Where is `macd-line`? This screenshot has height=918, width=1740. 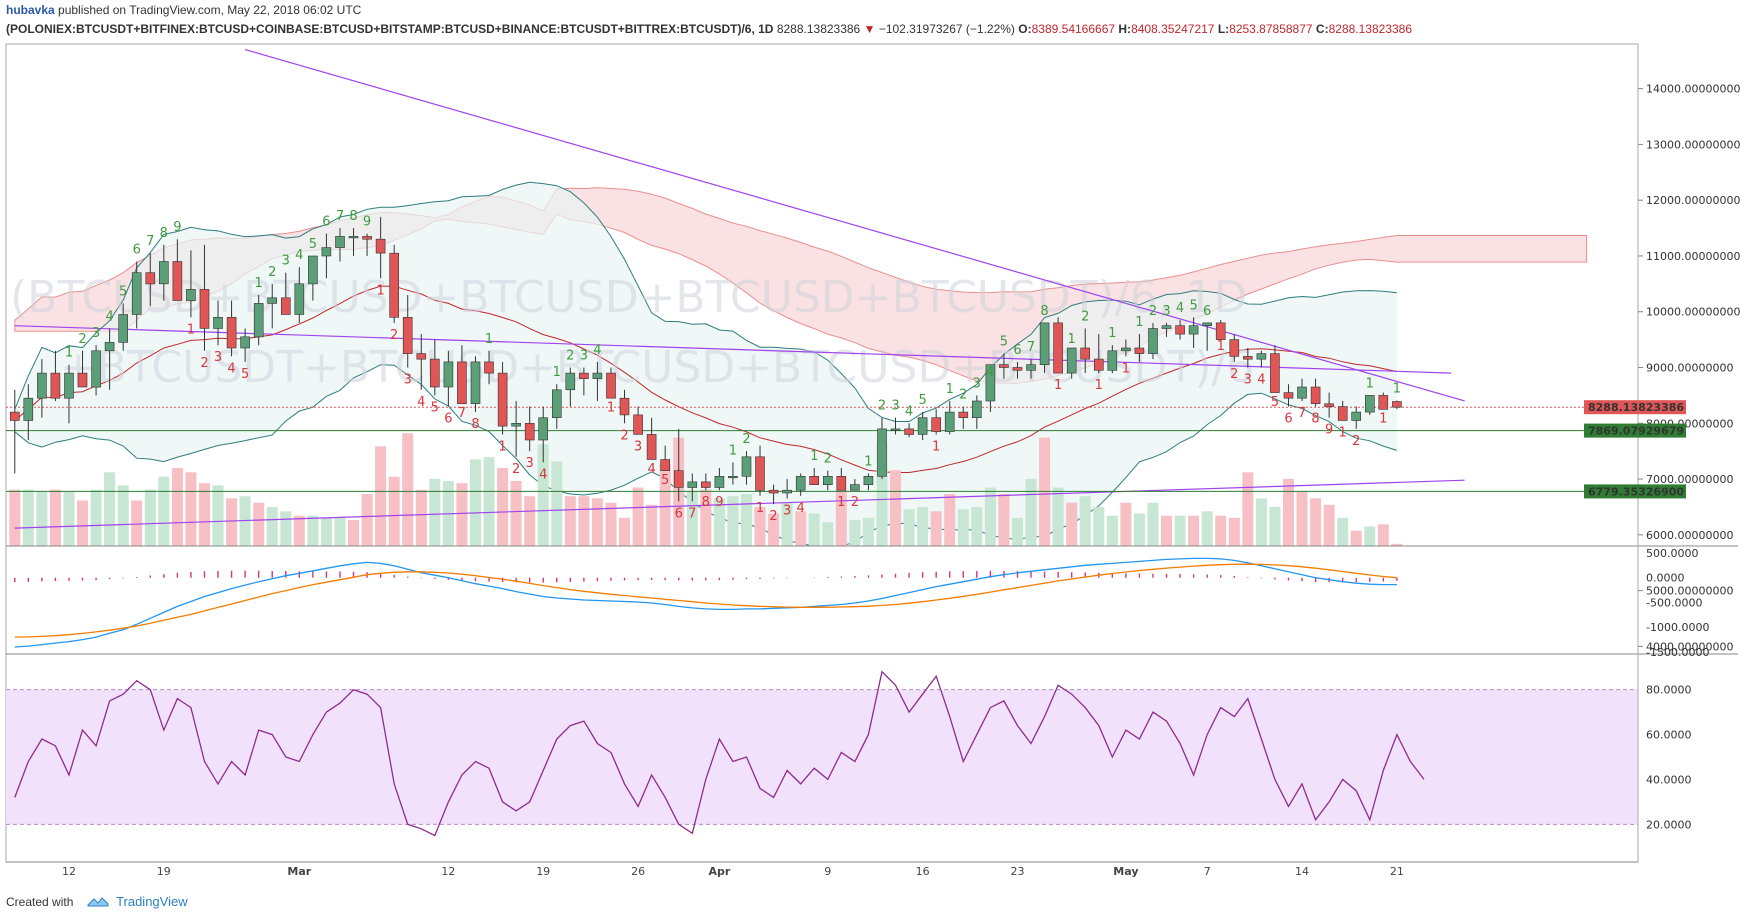 macd-line is located at coordinates (705, 602).